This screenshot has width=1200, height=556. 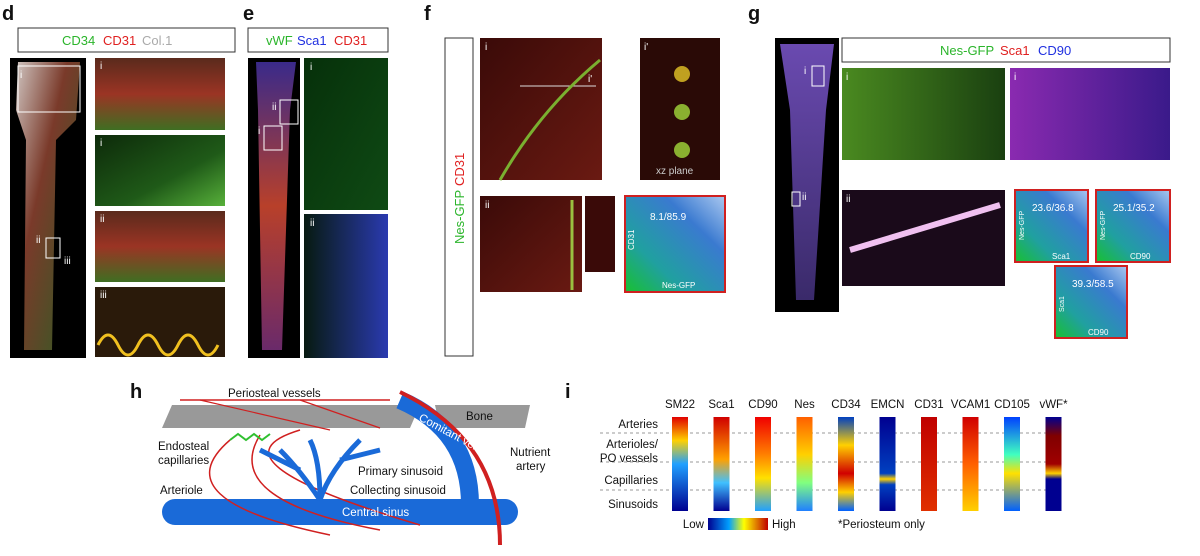 What do you see at coordinates (754, 14) in the screenshot?
I see `panel-label: g` at bounding box center [754, 14].